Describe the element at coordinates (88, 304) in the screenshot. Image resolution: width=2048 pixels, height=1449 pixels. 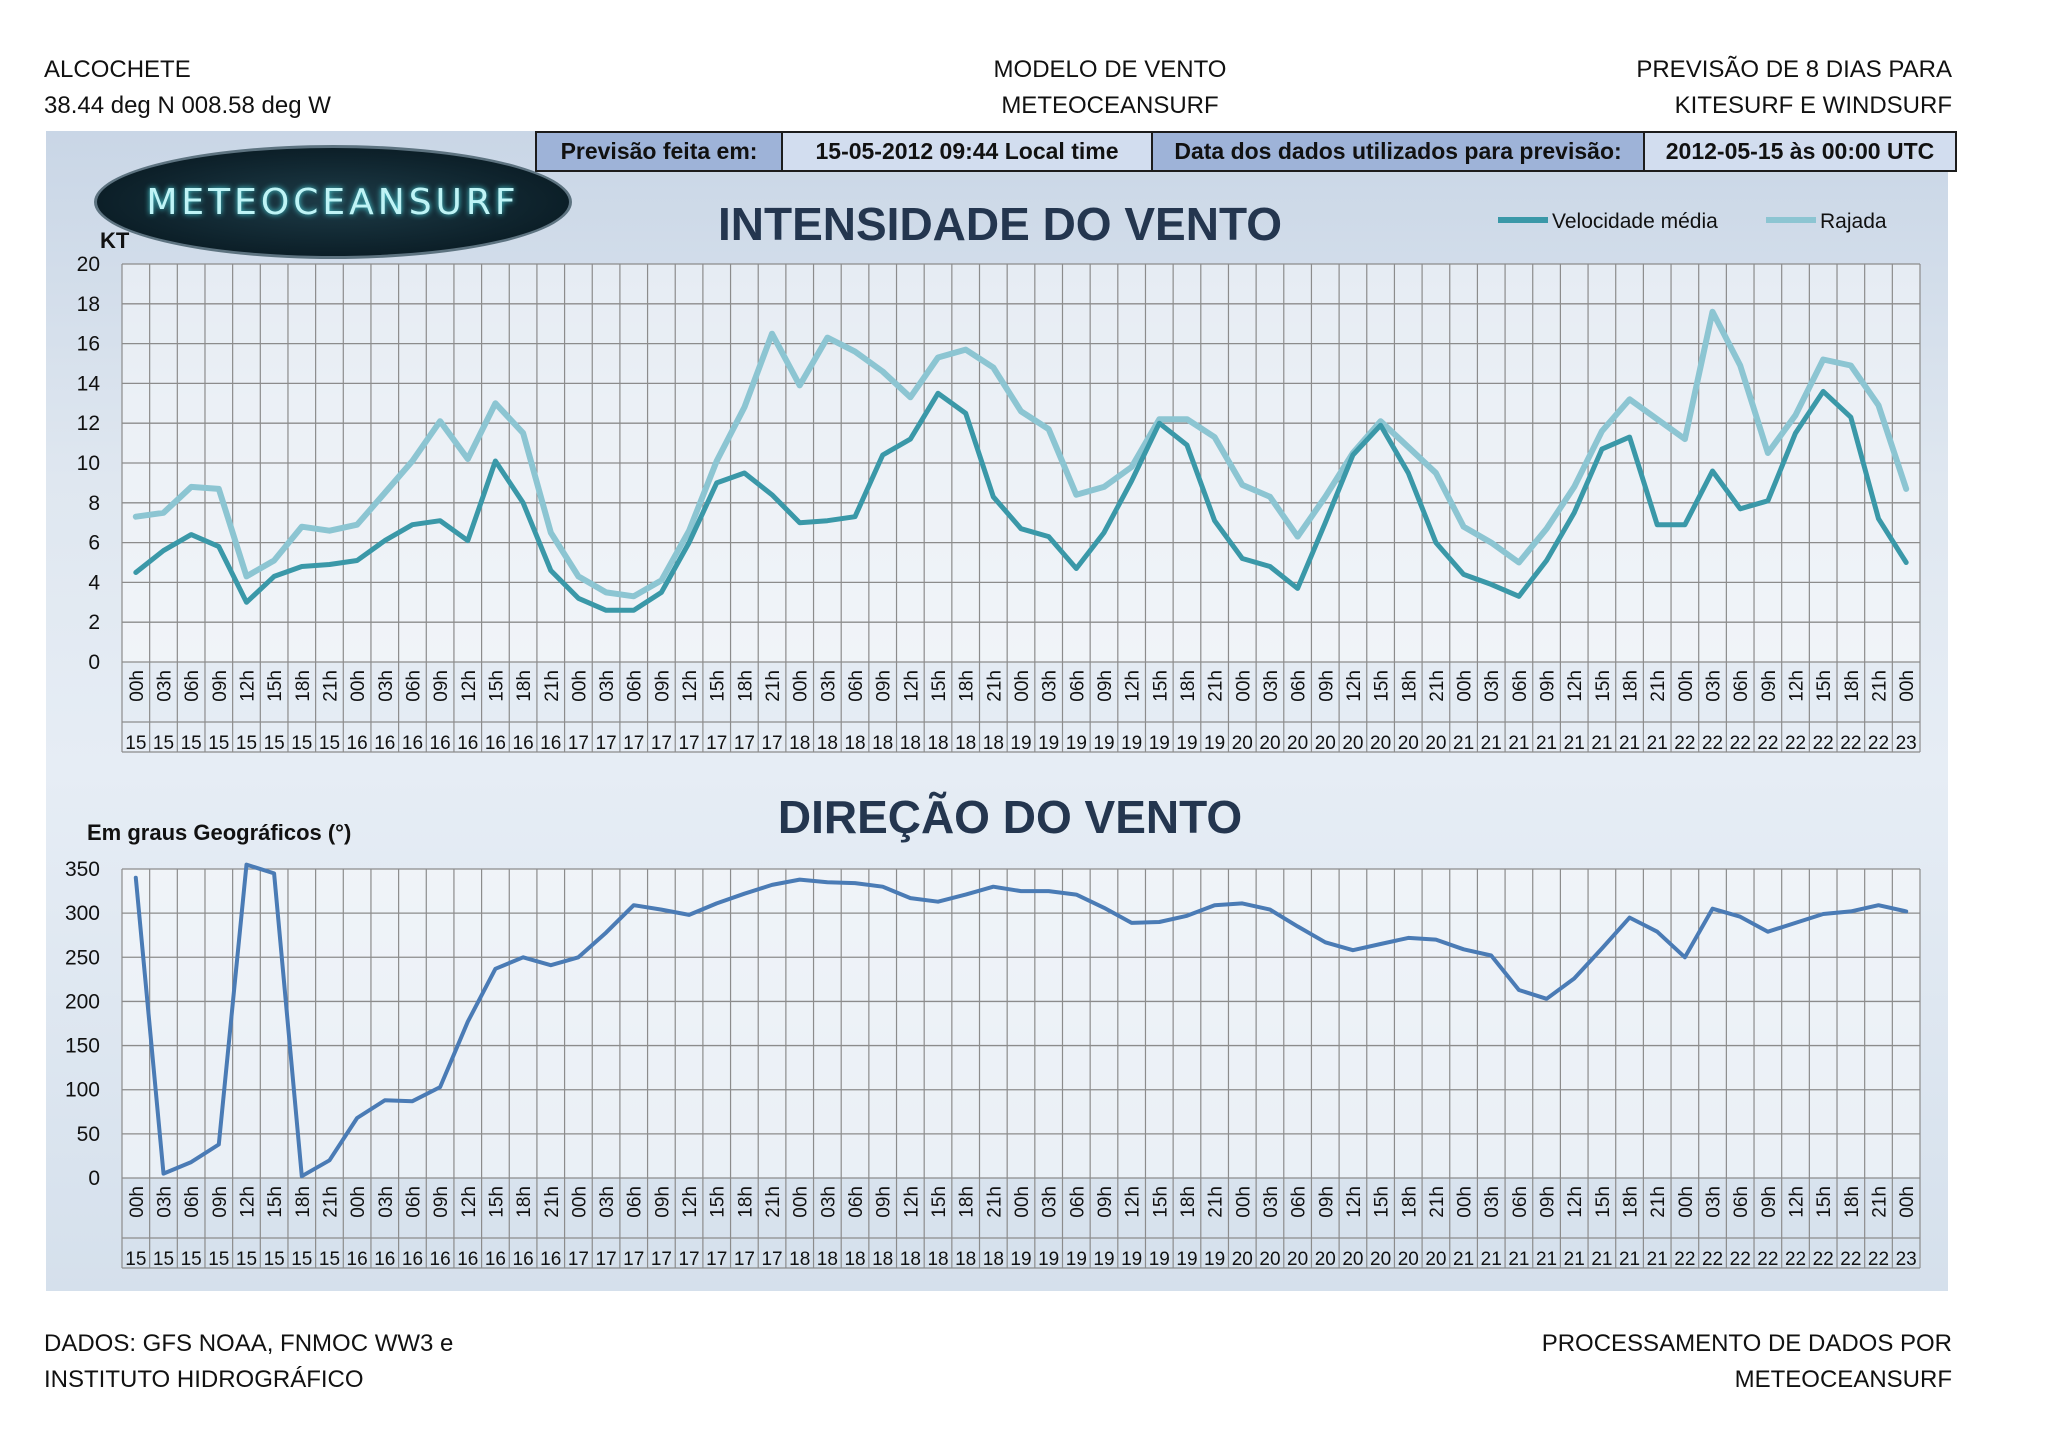
I see `y-tick-label: 18` at that location.